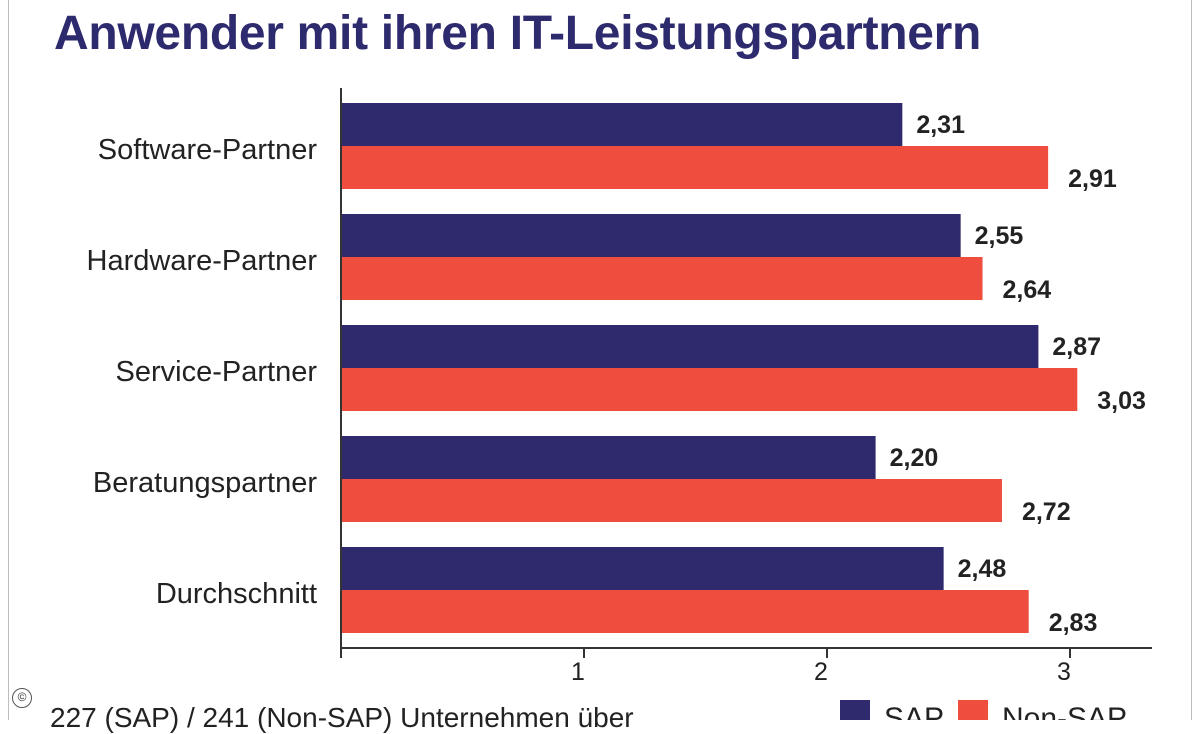 The image size is (1200, 734). Describe the element at coordinates (1092, 179) in the screenshot. I see `value-label-non-sap-1: 2,91` at that location.